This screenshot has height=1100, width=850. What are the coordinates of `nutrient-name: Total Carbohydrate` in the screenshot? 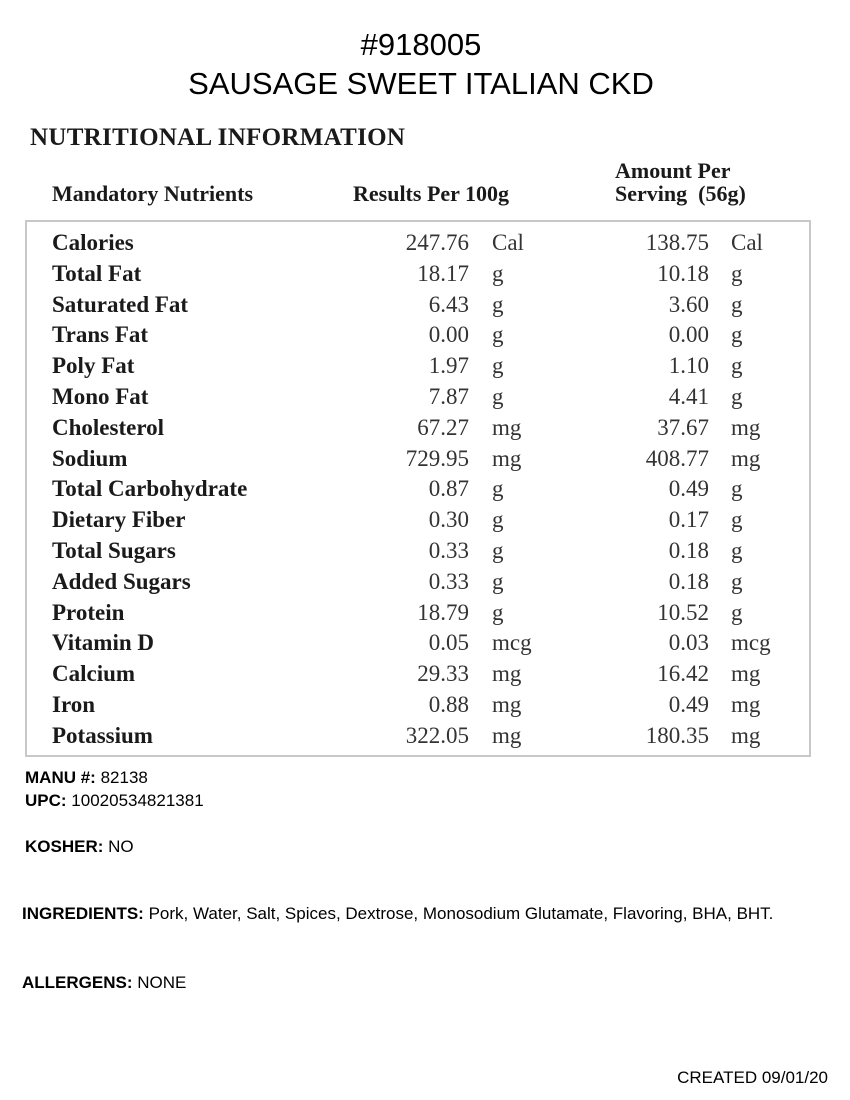 It's located at (150, 489).